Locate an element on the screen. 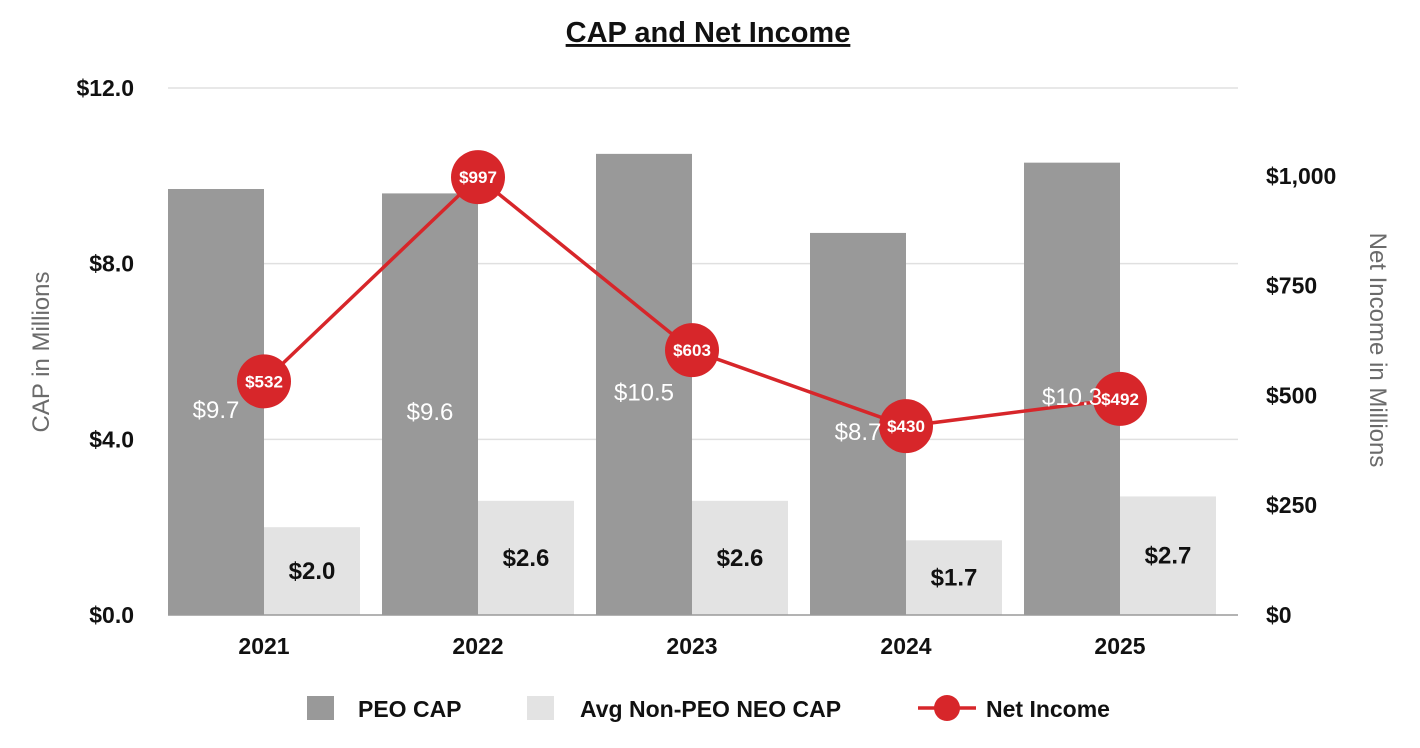 Image resolution: width=1420 pixels, height=748 pixels. y-axis-title: CAP in Millions is located at coordinates (41, 352).